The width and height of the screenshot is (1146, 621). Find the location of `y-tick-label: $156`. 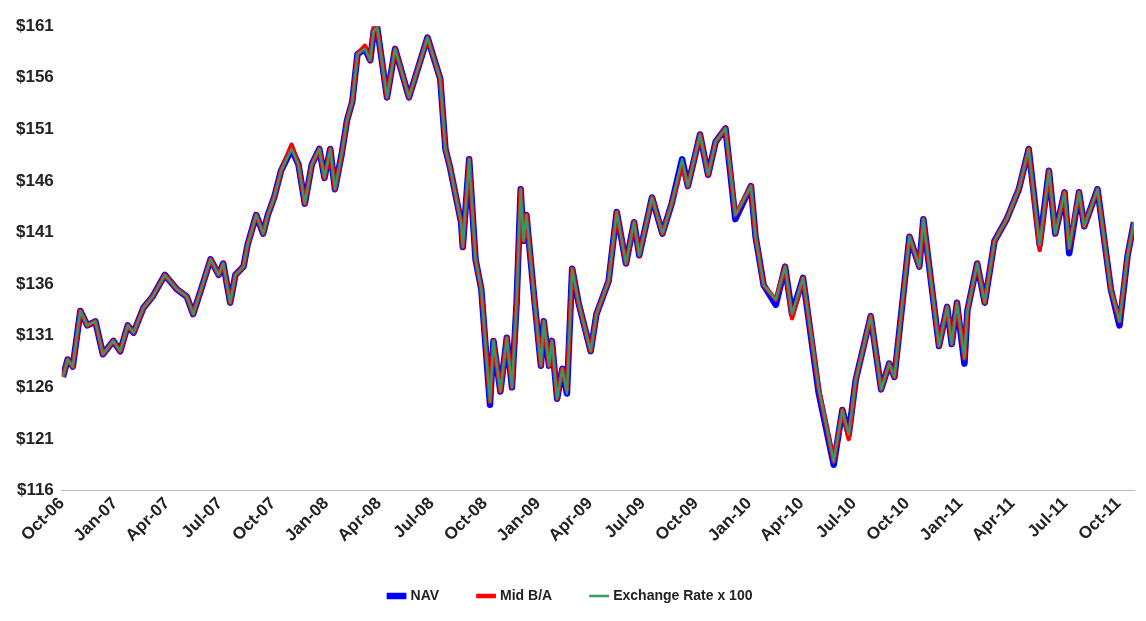

y-tick-label: $156 is located at coordinates (34, 77).